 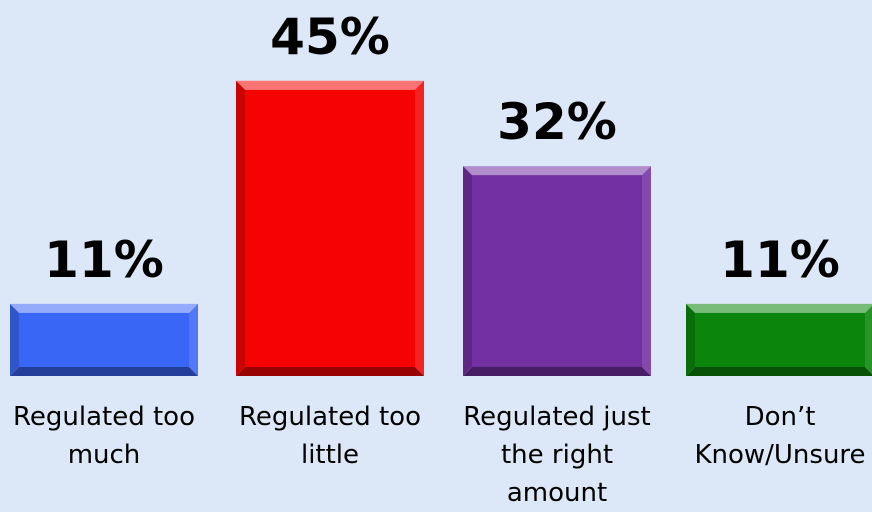 What do you see at coordinates (780, 436) in the screenshot?
I see `category-label: Don’t Know/Unsure` at bounding box center [780, 436].